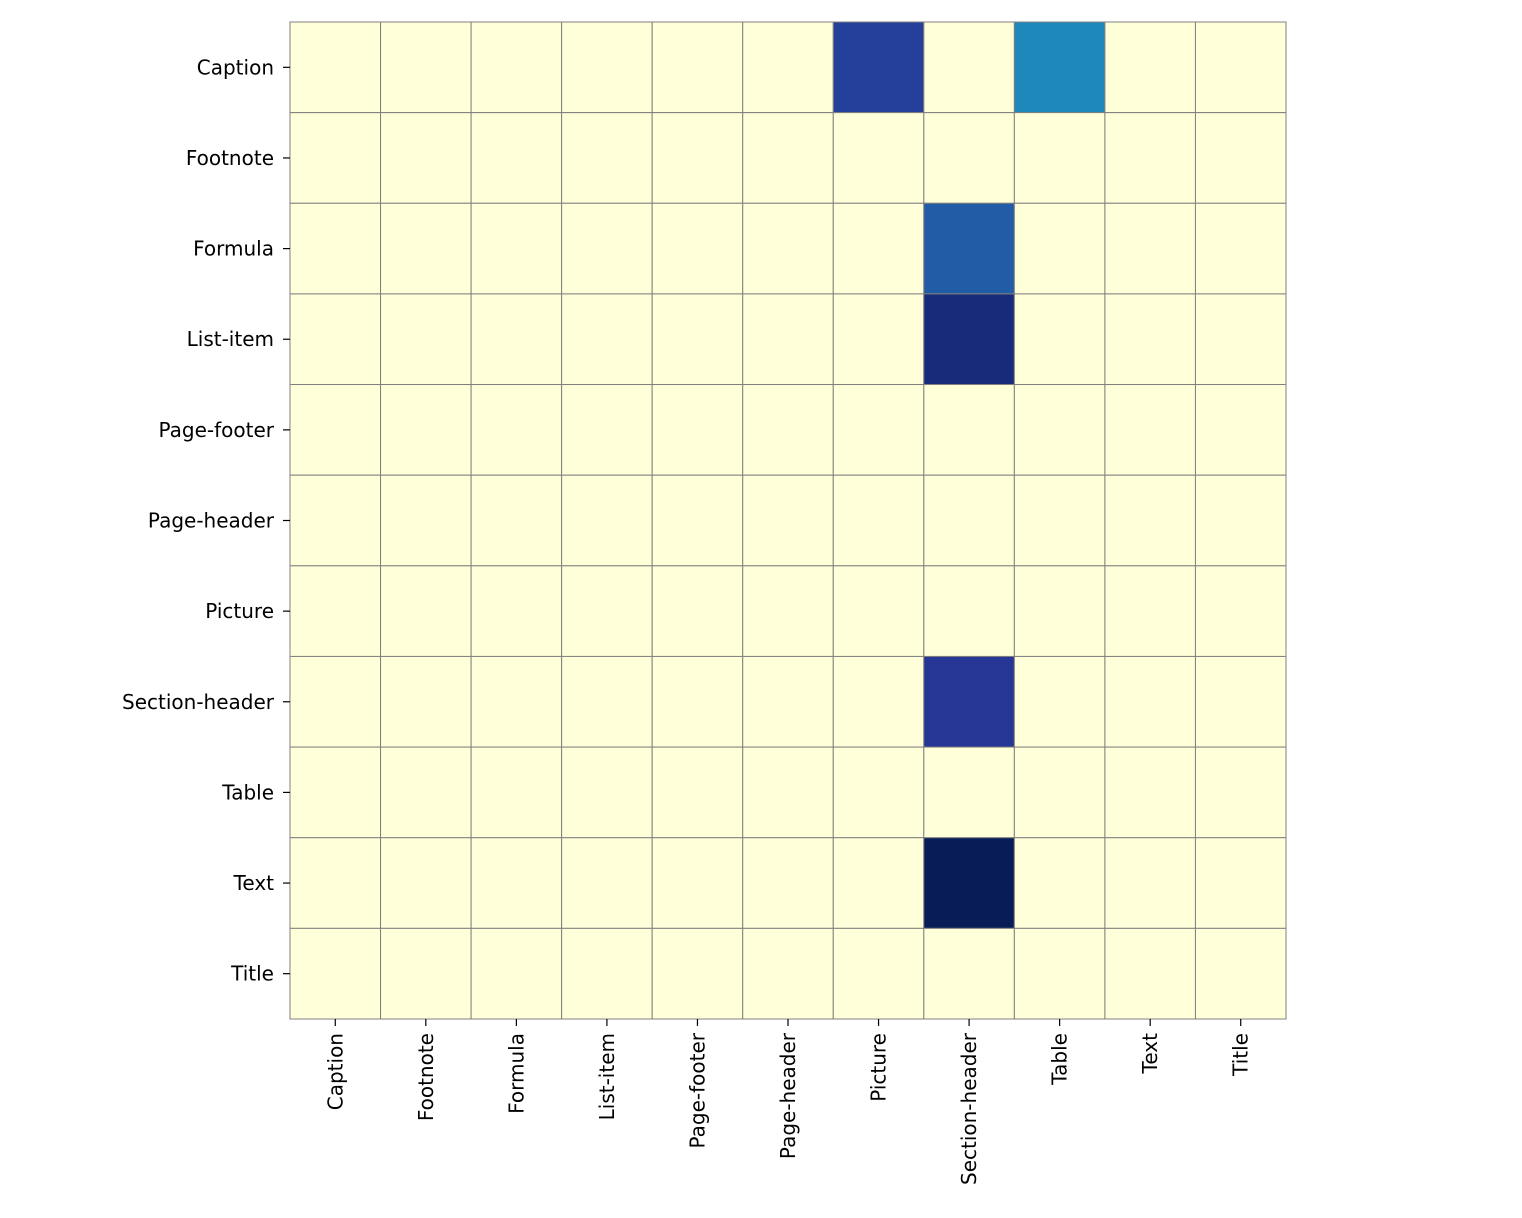 This screenshot has height=1218, width=1522. Describe the element at coordinates (1060, 1059) in the screenshot. I see `x-tick-label: Table` at that location.